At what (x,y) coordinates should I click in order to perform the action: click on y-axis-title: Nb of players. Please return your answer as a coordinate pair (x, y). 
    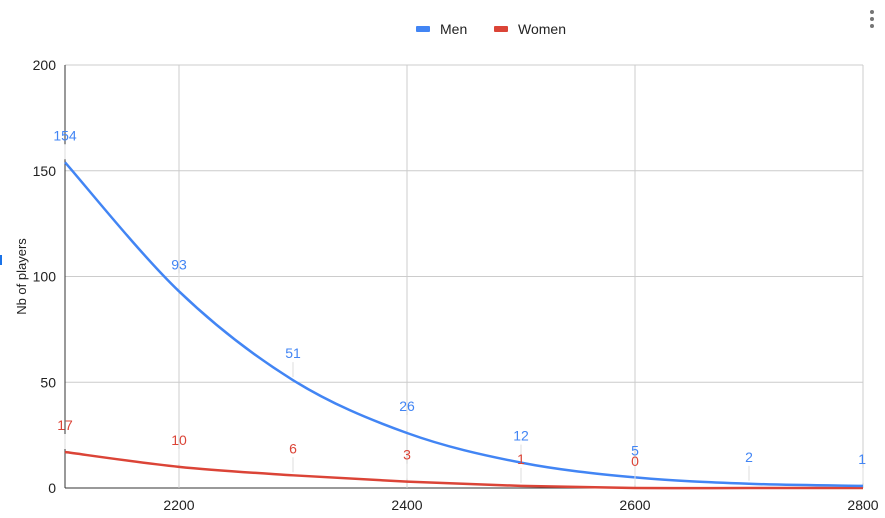
    Looking at the image, I should click on (21, 276).